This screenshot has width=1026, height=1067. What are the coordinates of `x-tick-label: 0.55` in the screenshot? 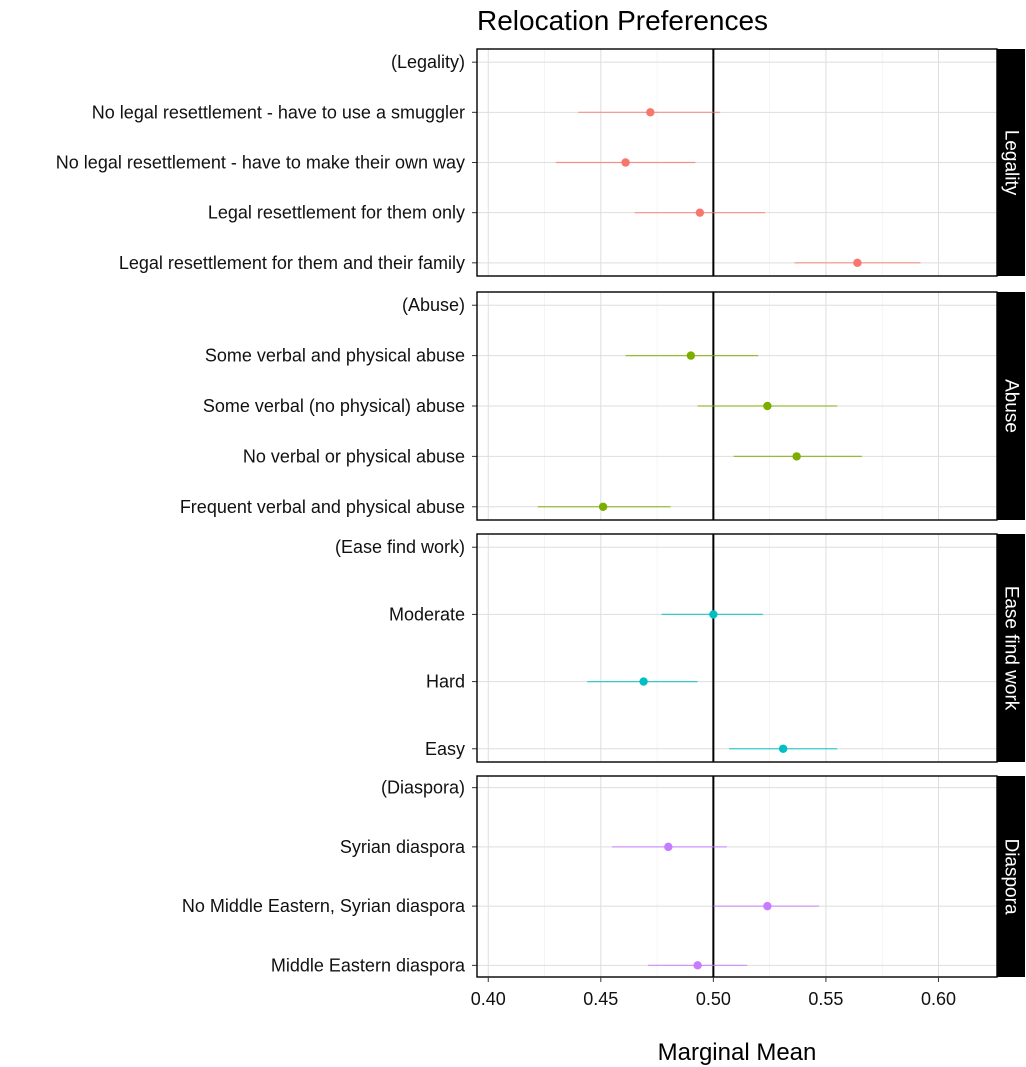 It's located at (825, 999).